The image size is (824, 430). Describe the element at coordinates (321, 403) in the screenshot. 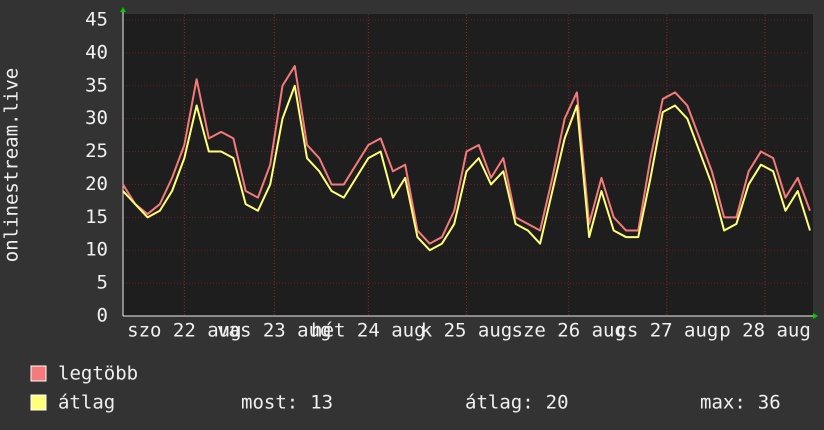

I see `stat-value: 13` at that location.